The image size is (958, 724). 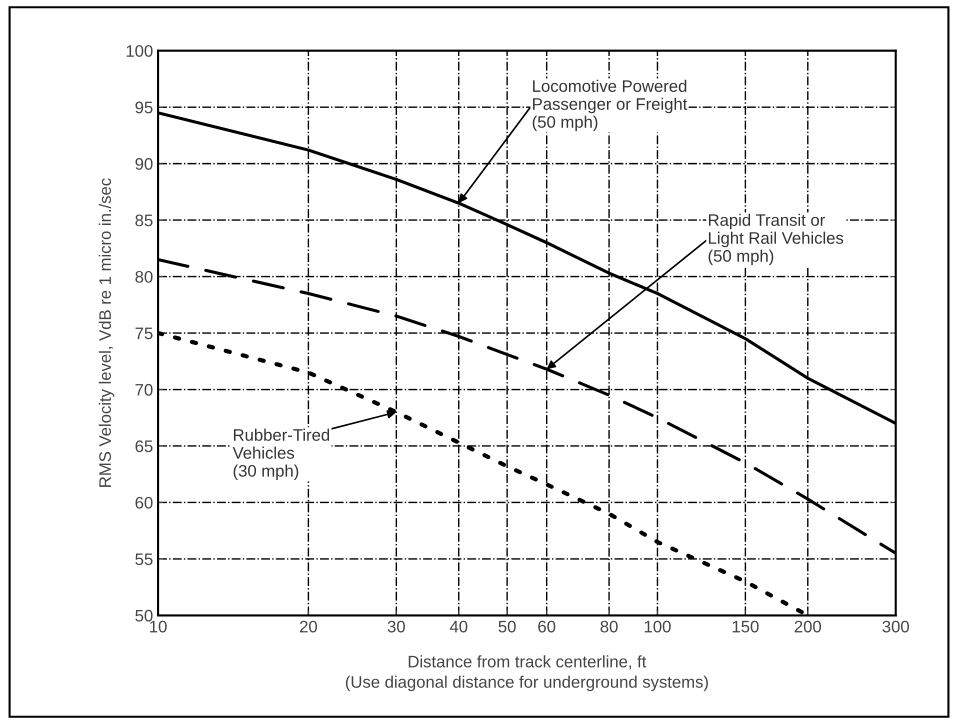 I want to click on y-tick-label: 50, so click(x=144, y=616).